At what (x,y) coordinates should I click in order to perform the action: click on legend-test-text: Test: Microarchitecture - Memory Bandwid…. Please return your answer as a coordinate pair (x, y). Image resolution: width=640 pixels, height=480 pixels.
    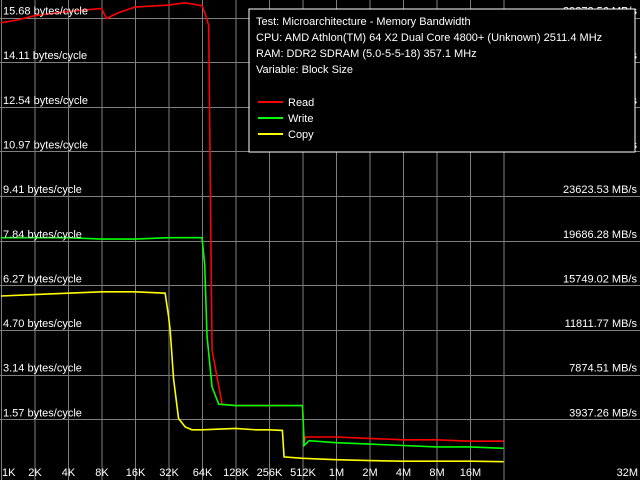
    Looking at the image, I should click on (363, 22).